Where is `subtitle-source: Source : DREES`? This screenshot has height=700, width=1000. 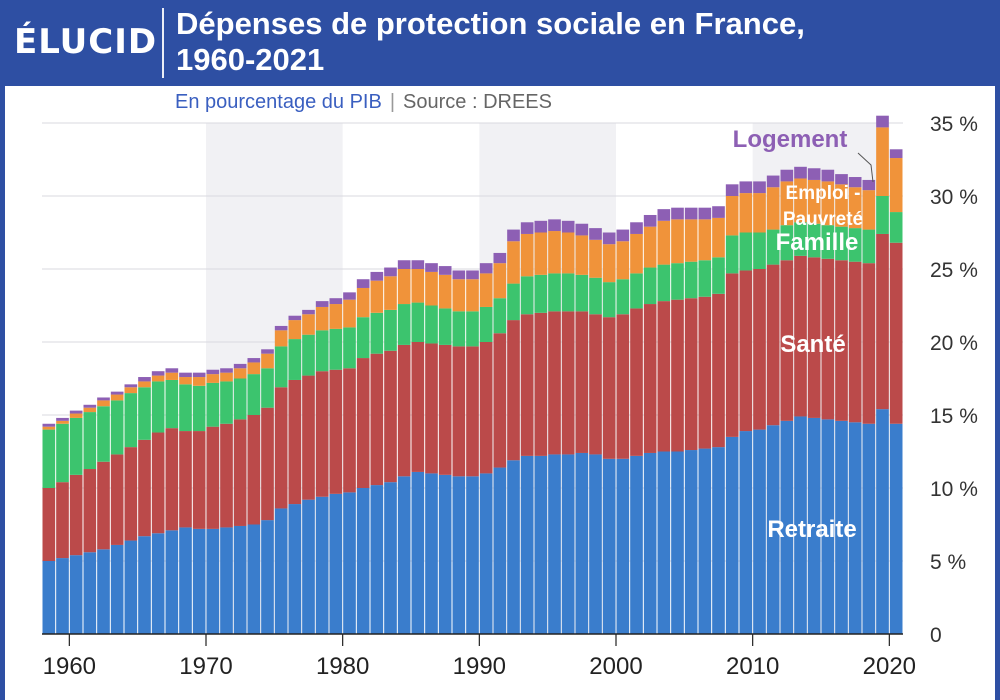 subtitle-source: Source : DREES is located at coordinates (477, 102).